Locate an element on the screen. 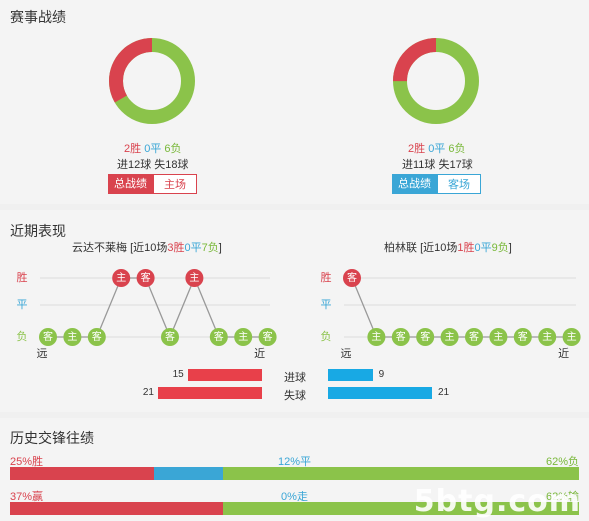 The width and height of the screenshot is (589, 521). wdl-line-team1: 2胜 0平 6负 is located at coordinates (153, 148).